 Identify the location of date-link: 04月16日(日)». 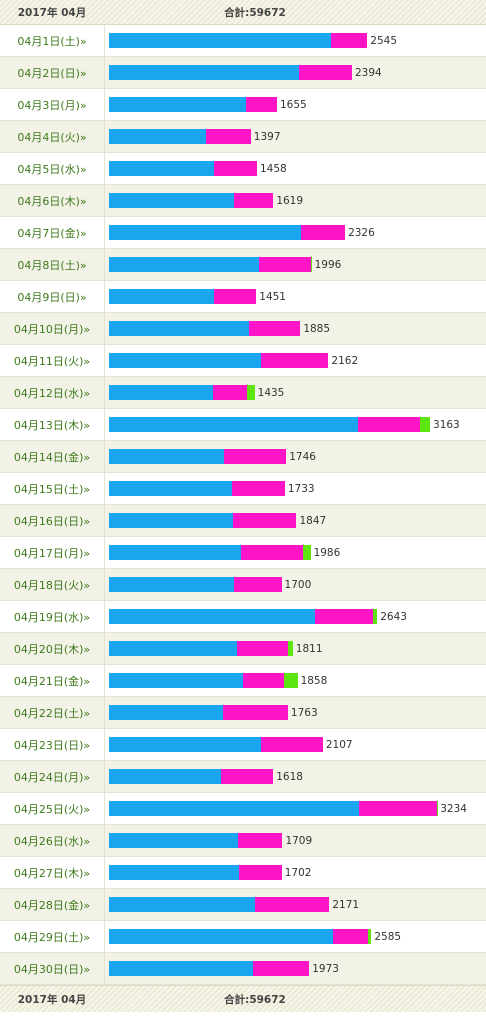
(52, 520).